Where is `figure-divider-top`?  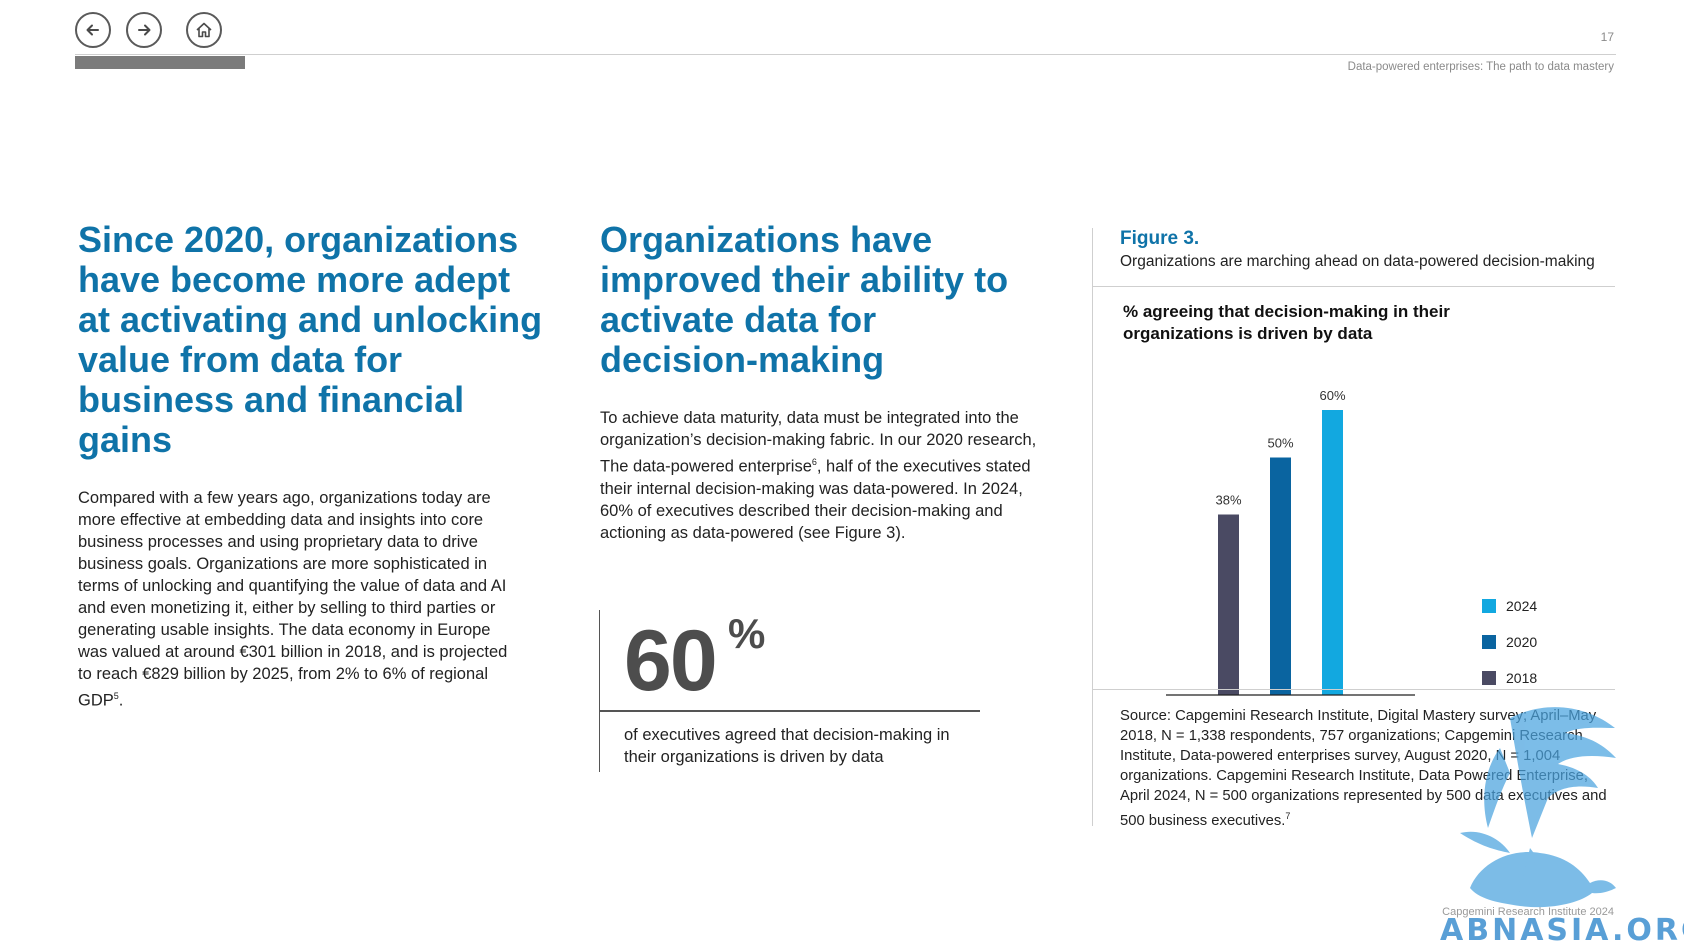
figure-divider-top is located at coordinates (1354, 286).